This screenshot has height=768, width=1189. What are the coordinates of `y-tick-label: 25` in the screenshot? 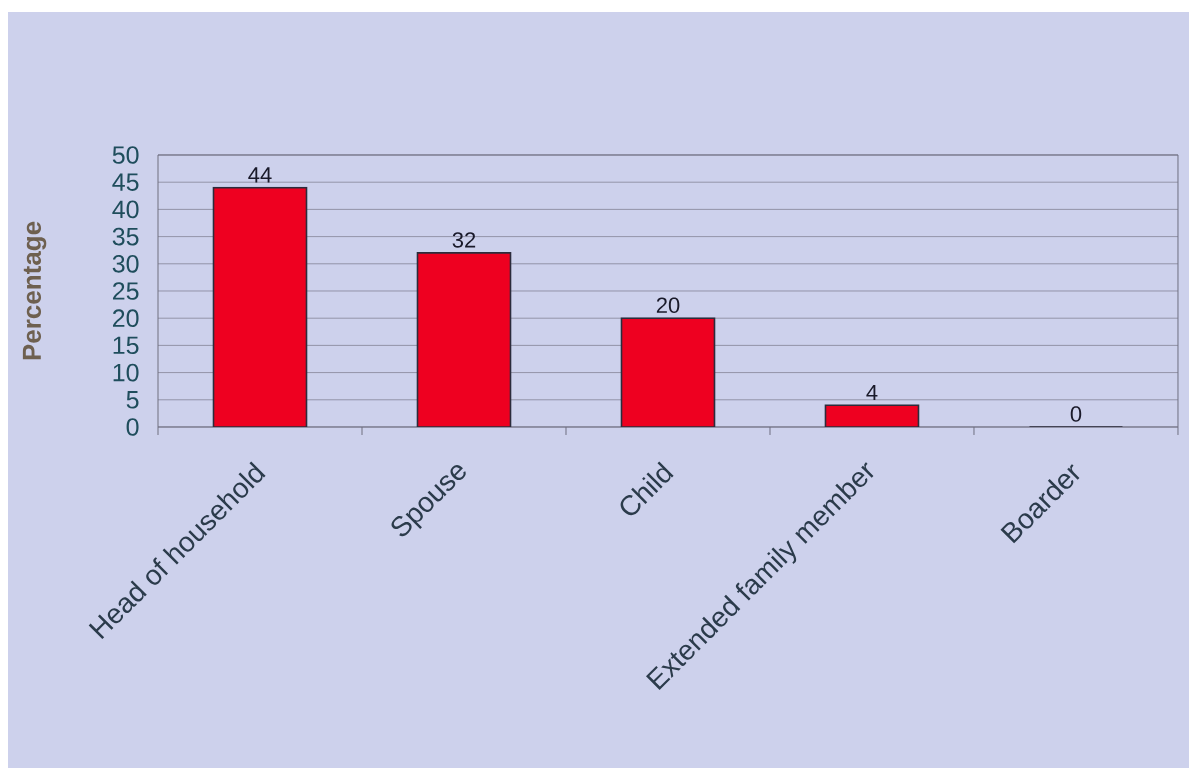 It's located at (125, 291).